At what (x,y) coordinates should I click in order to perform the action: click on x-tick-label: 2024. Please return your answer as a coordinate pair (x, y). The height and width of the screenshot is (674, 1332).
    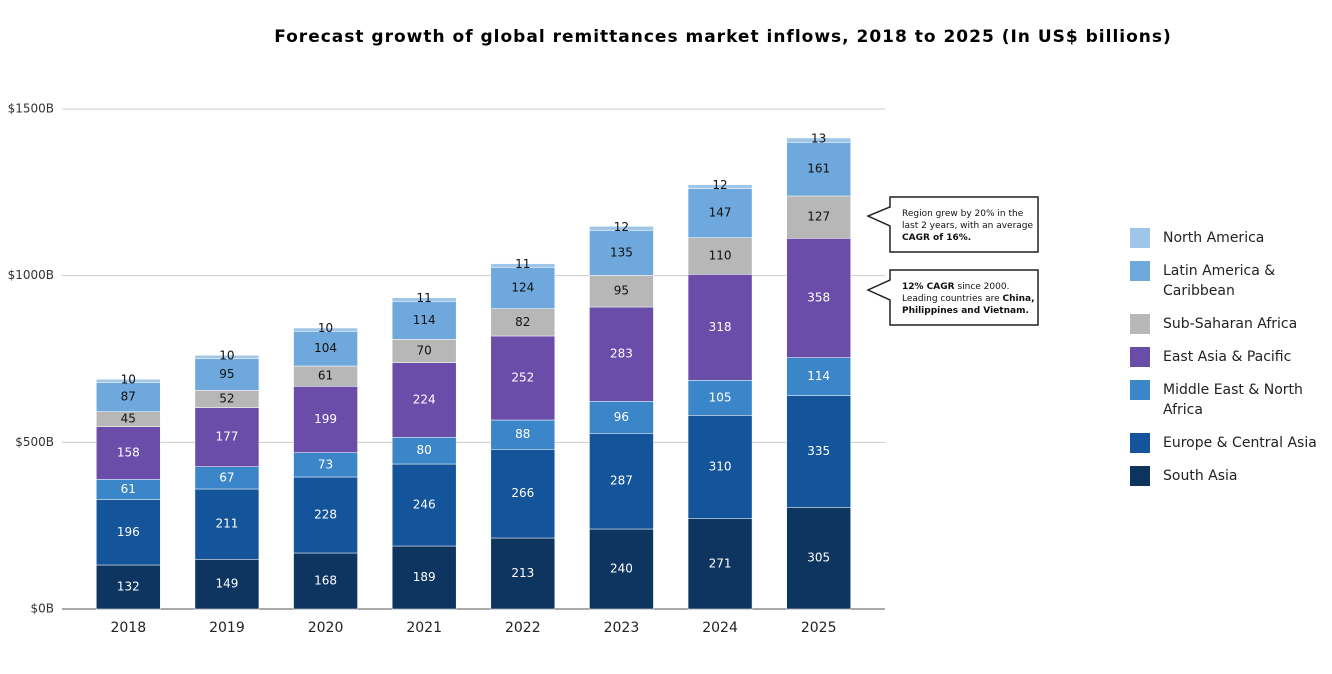
    Looking at the image, I should click on (720, 628).